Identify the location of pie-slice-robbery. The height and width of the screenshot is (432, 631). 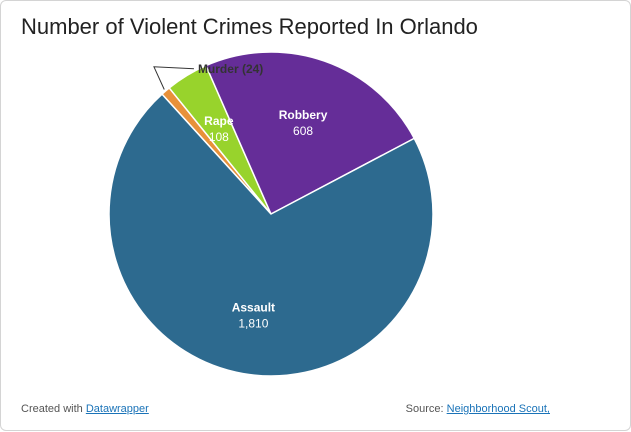
(310, 133).